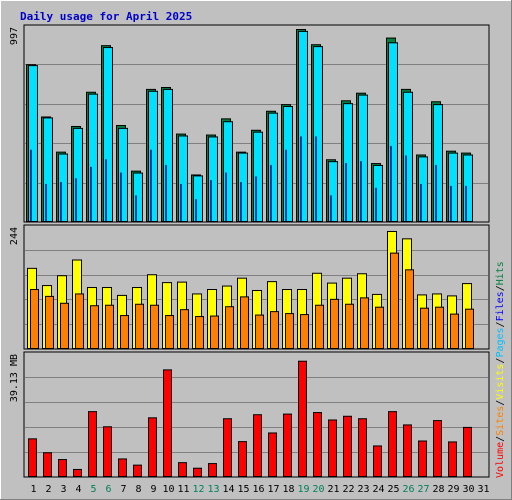  Describe the element at coordinates (123, 489) in the screenshot. I see `x-tick-7: 7` at that location.